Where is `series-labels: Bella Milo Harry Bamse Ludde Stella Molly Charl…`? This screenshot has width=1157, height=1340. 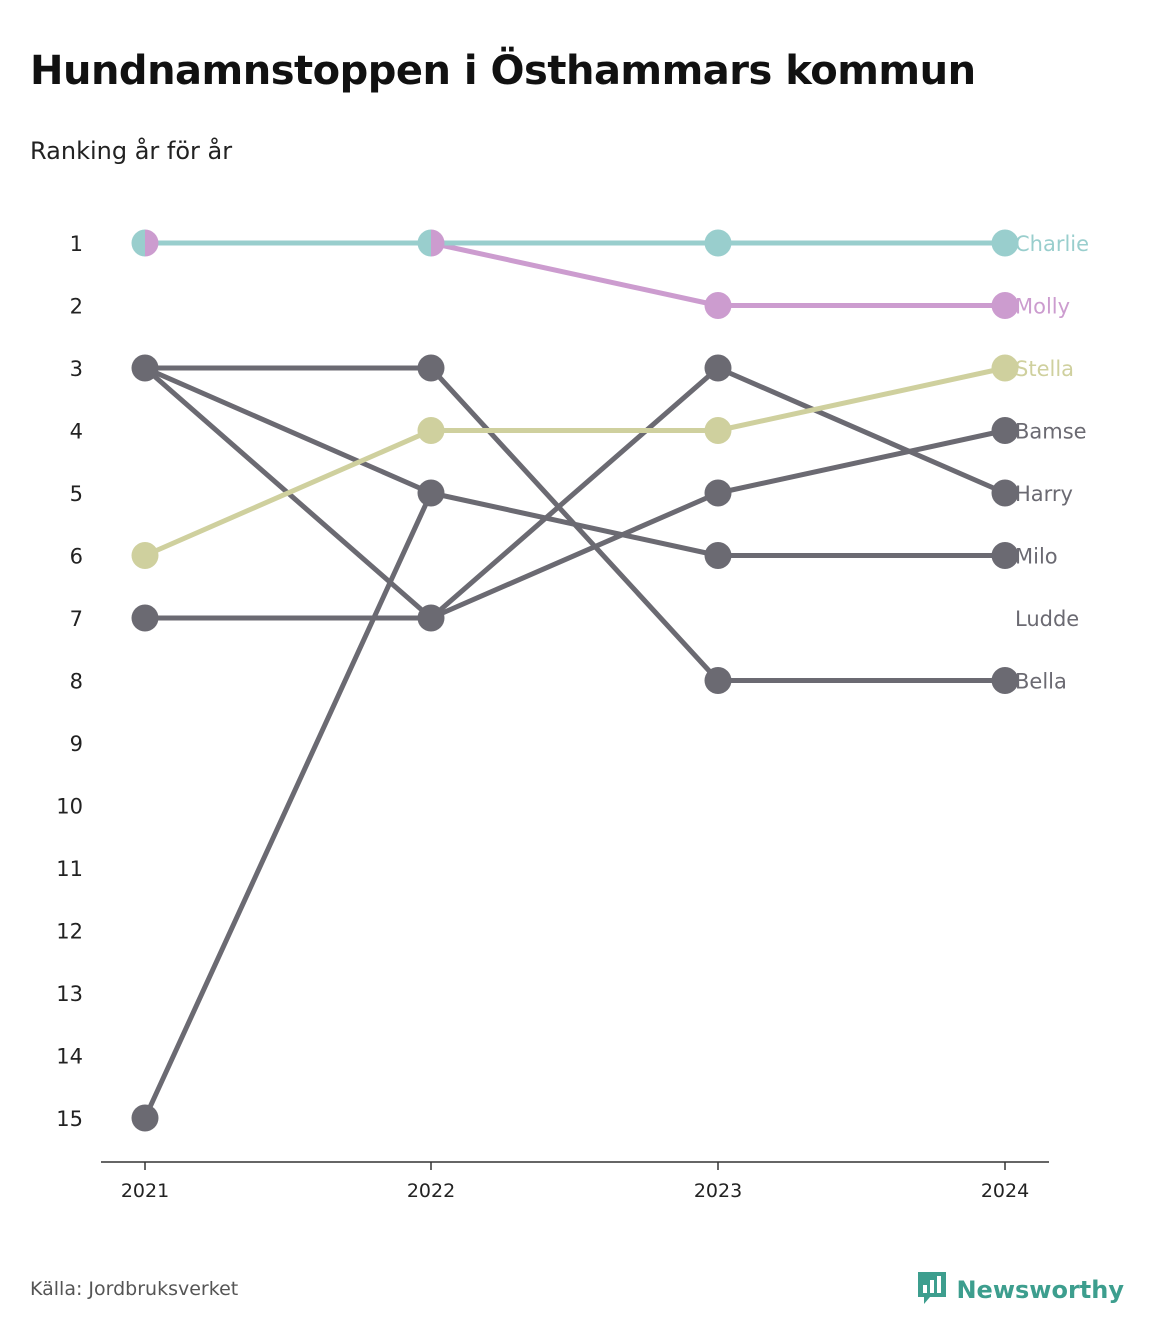 series-labels: Bella Milo Harry Bamse Ludde Stella Molly Charl… is located at coordinates (1052, 463).